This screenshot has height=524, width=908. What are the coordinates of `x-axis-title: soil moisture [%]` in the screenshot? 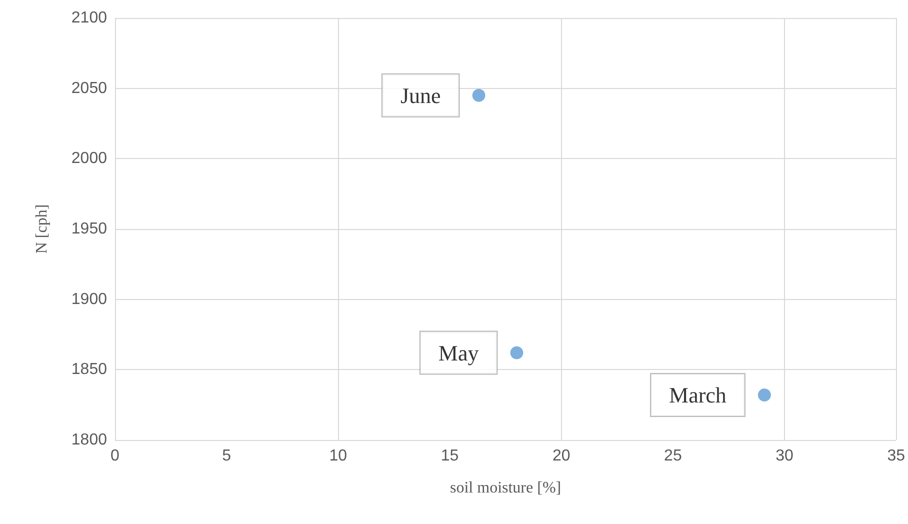 It's located at (506, 488).